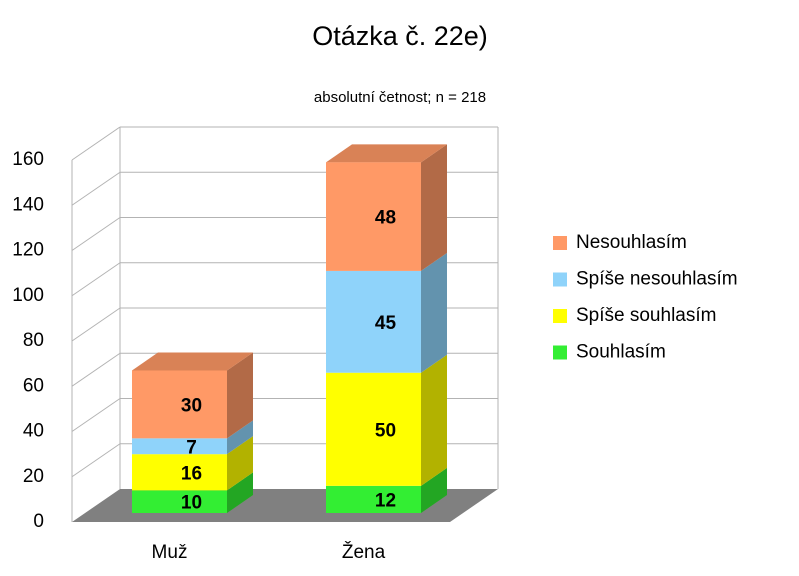 The image size is (799, 576). Describe the element at coordinates (191, 405) in the screenshot. I see `data-label: 30` at that location.